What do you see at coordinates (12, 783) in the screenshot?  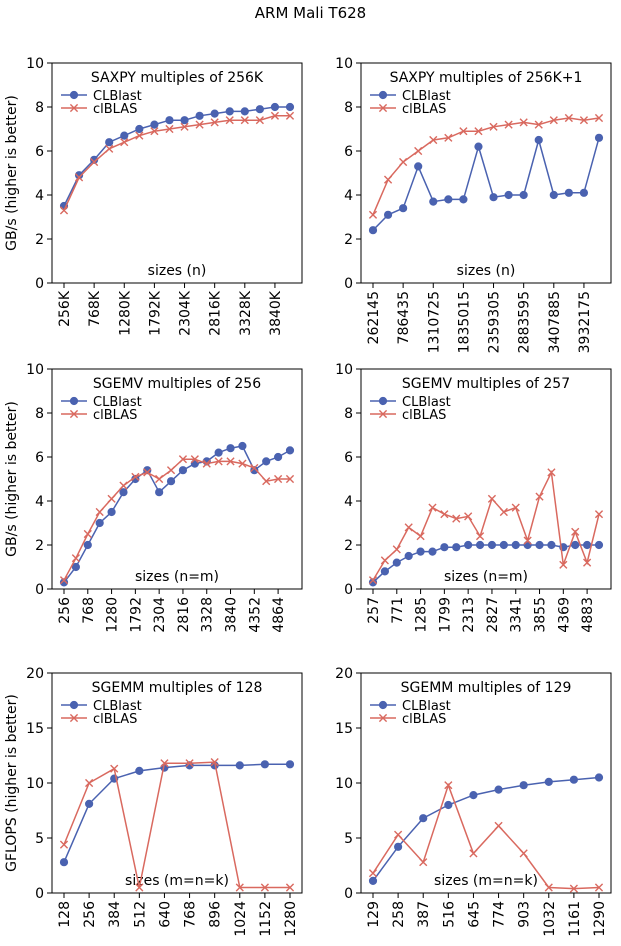 I see `y-axis-label: GFLOPS (higher is better)` at bounding box center [12, 783].